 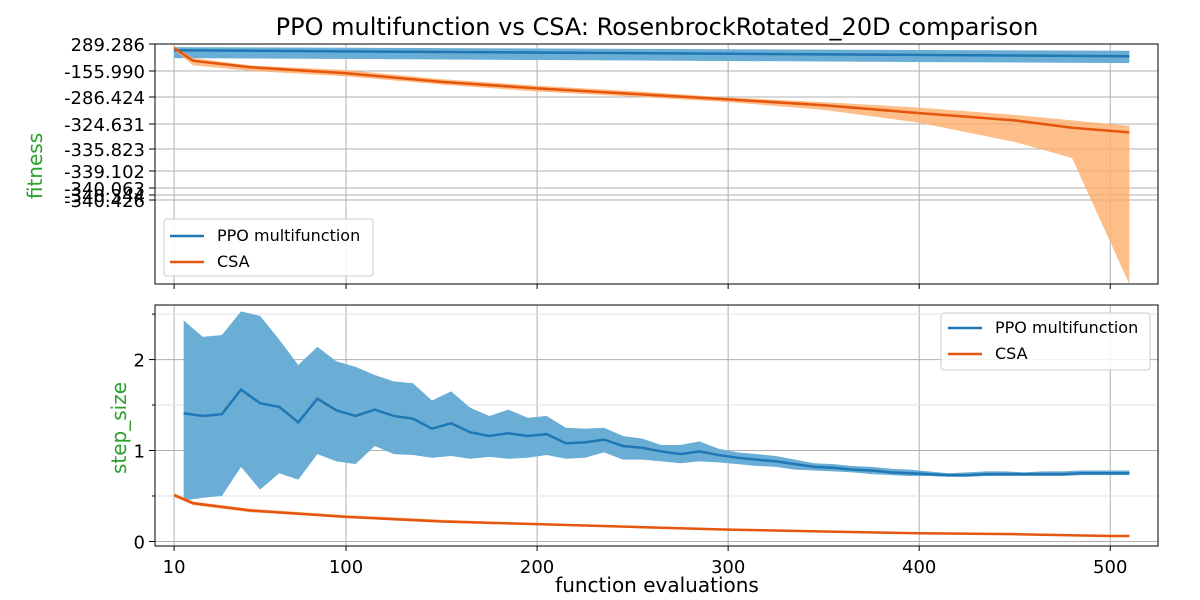 I want to click on step-size-line-ppo, so click(x=656, y=432).